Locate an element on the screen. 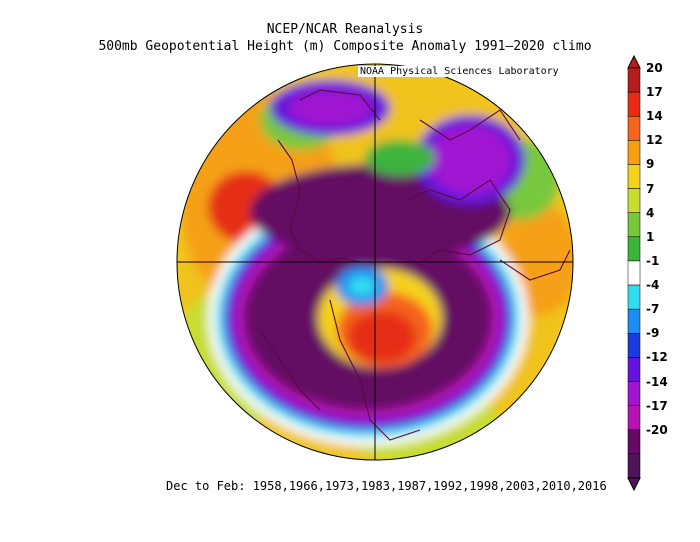 This screenshot has height=542, width=700. colorbar-tick-label: -17 is located at coordinates (657, 405).